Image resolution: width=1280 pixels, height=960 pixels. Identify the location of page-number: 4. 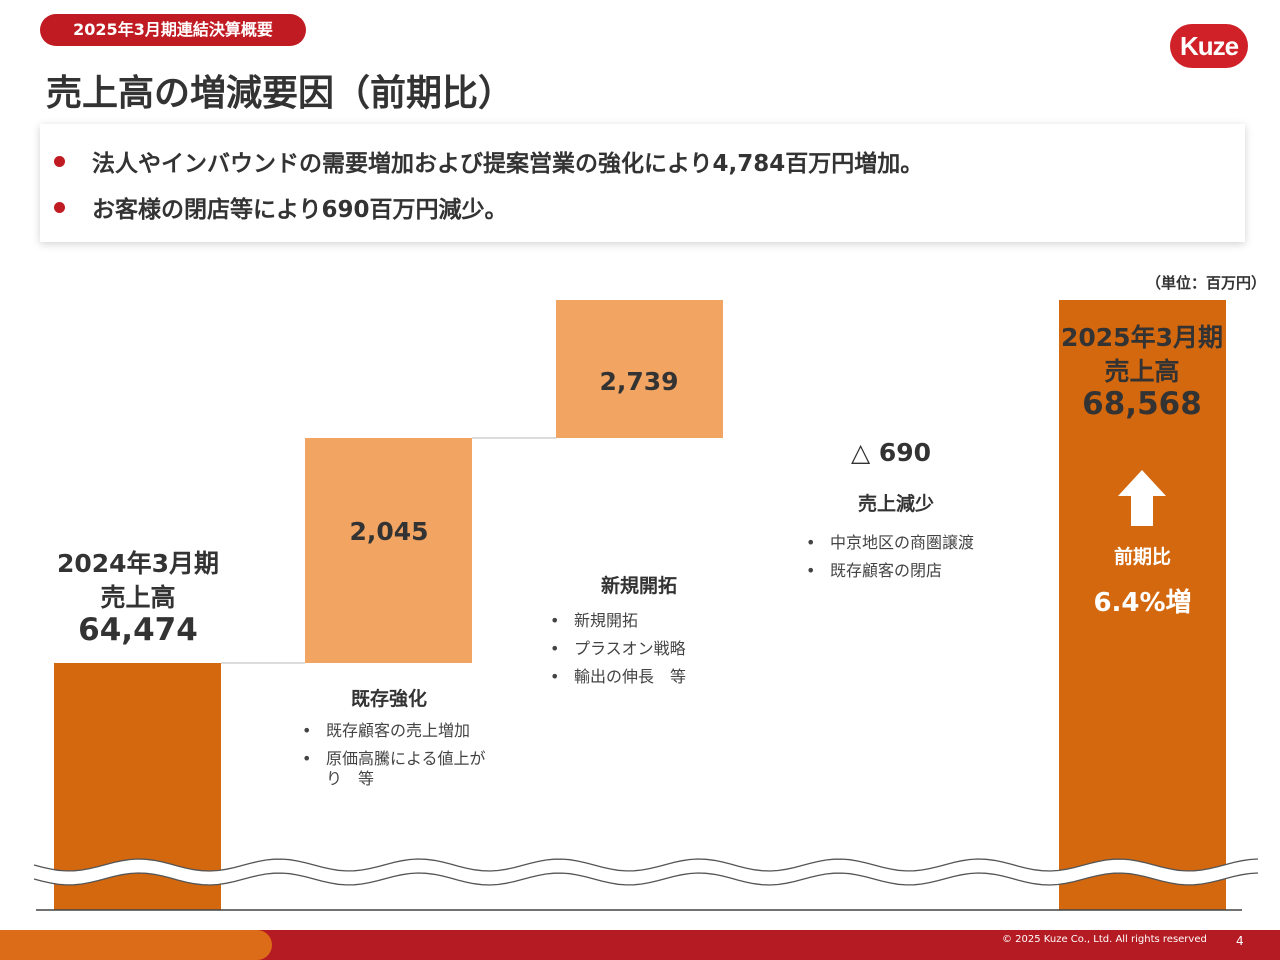
(1240, 941).